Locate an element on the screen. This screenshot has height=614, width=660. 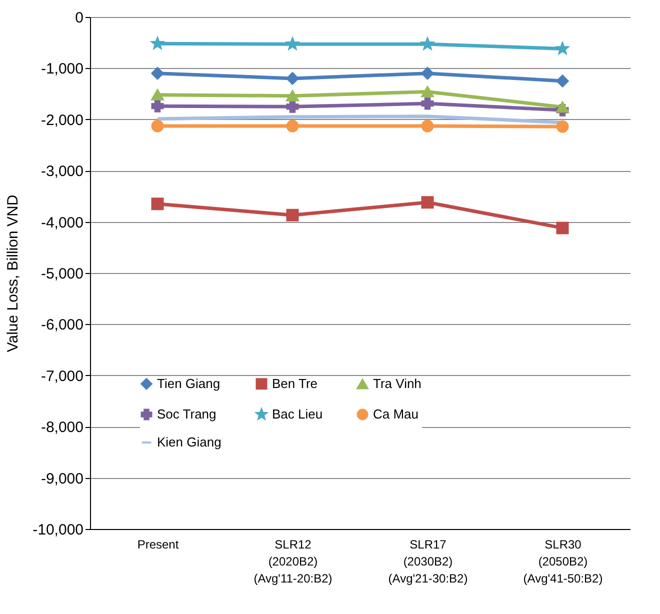
legend-label: Ca Mau is located at coordinates (396, 414).